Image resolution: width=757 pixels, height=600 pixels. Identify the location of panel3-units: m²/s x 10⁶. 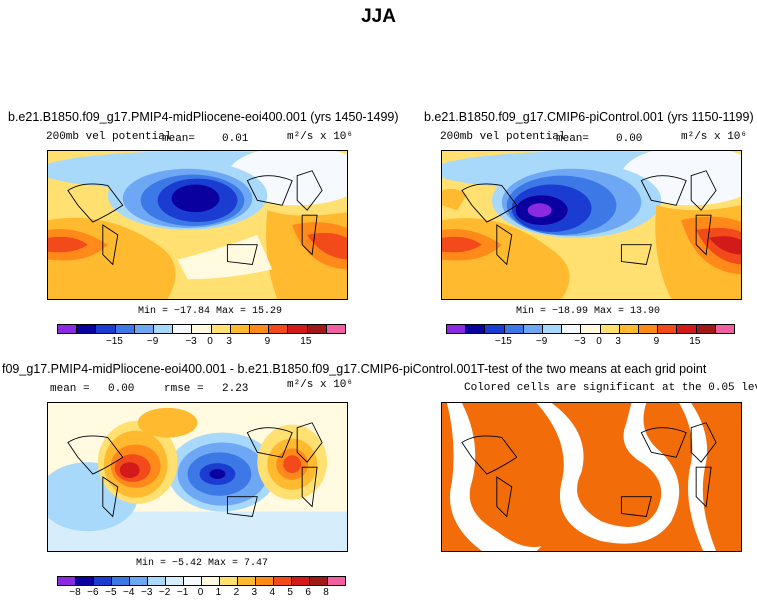
(320, 385).